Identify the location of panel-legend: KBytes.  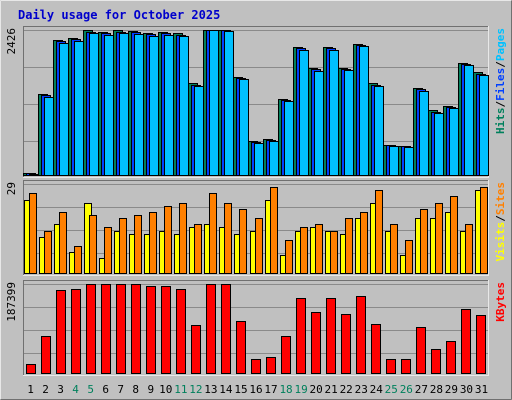
(500, 302).